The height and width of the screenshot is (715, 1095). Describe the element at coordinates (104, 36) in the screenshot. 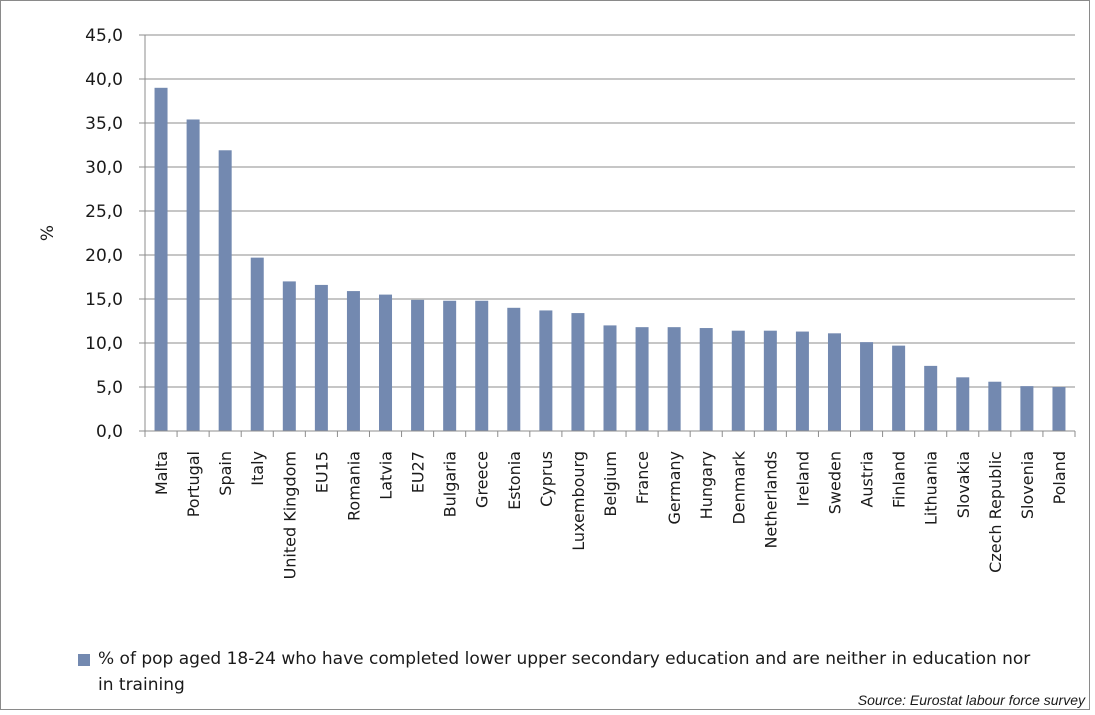

I see `y-tick-label: 45,0` at that location.